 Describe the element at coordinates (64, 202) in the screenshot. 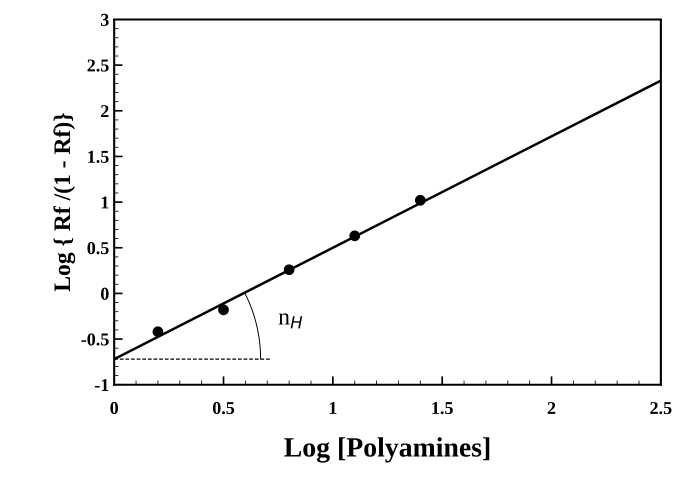

I see `y-axis-title: Log { Rf /(1 - Rf)}` at that location.